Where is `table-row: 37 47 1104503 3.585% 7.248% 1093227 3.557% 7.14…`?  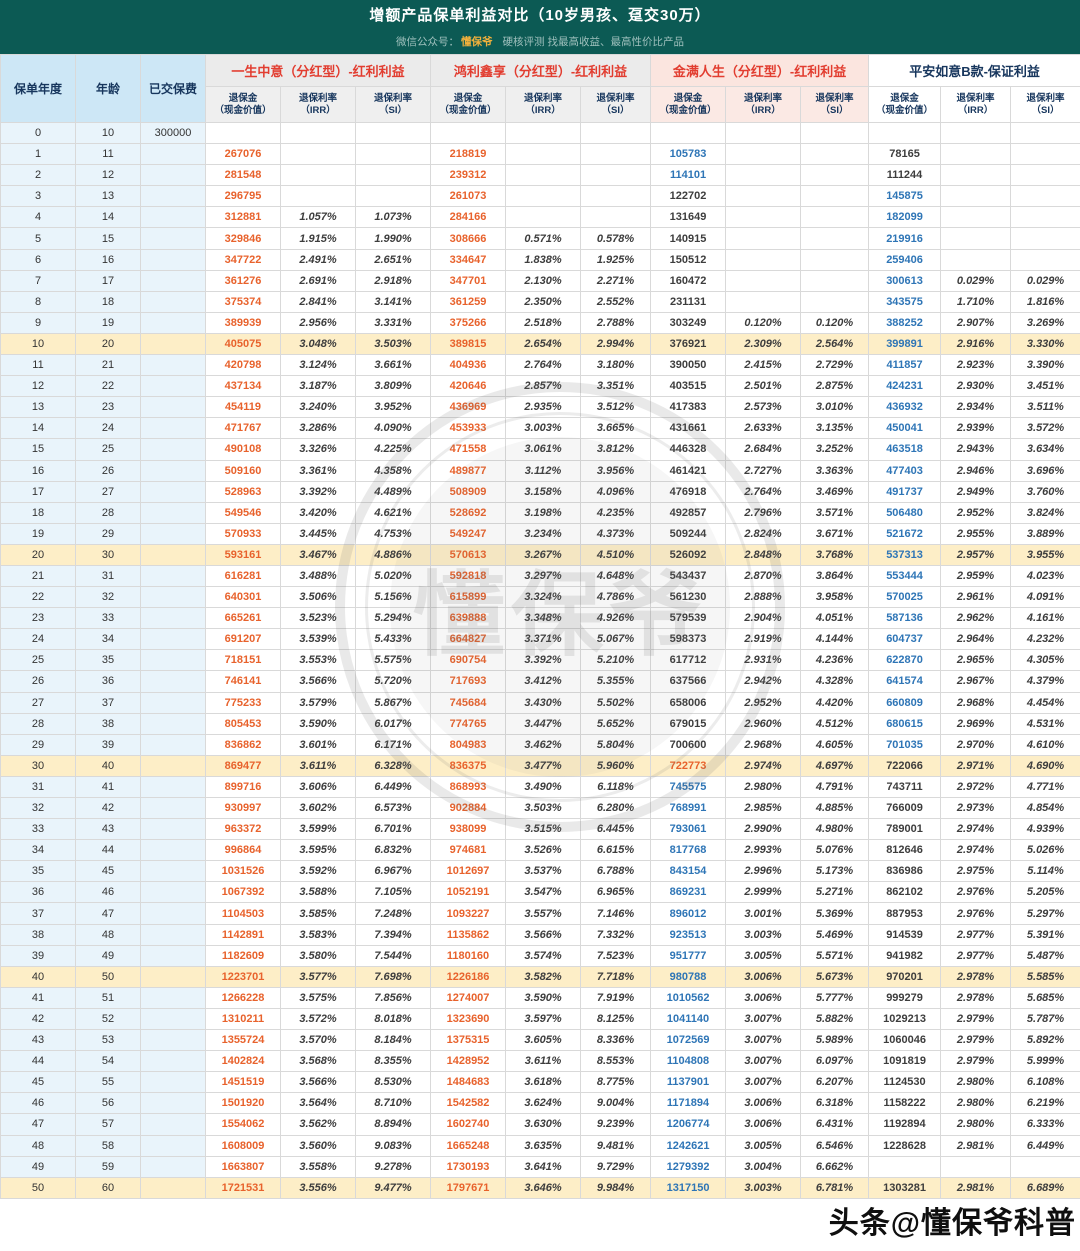
table-row: 37 47 1104503 3.585% 7.248% 1093227 3.557% 7.14… is located at coordinates (540, 913).